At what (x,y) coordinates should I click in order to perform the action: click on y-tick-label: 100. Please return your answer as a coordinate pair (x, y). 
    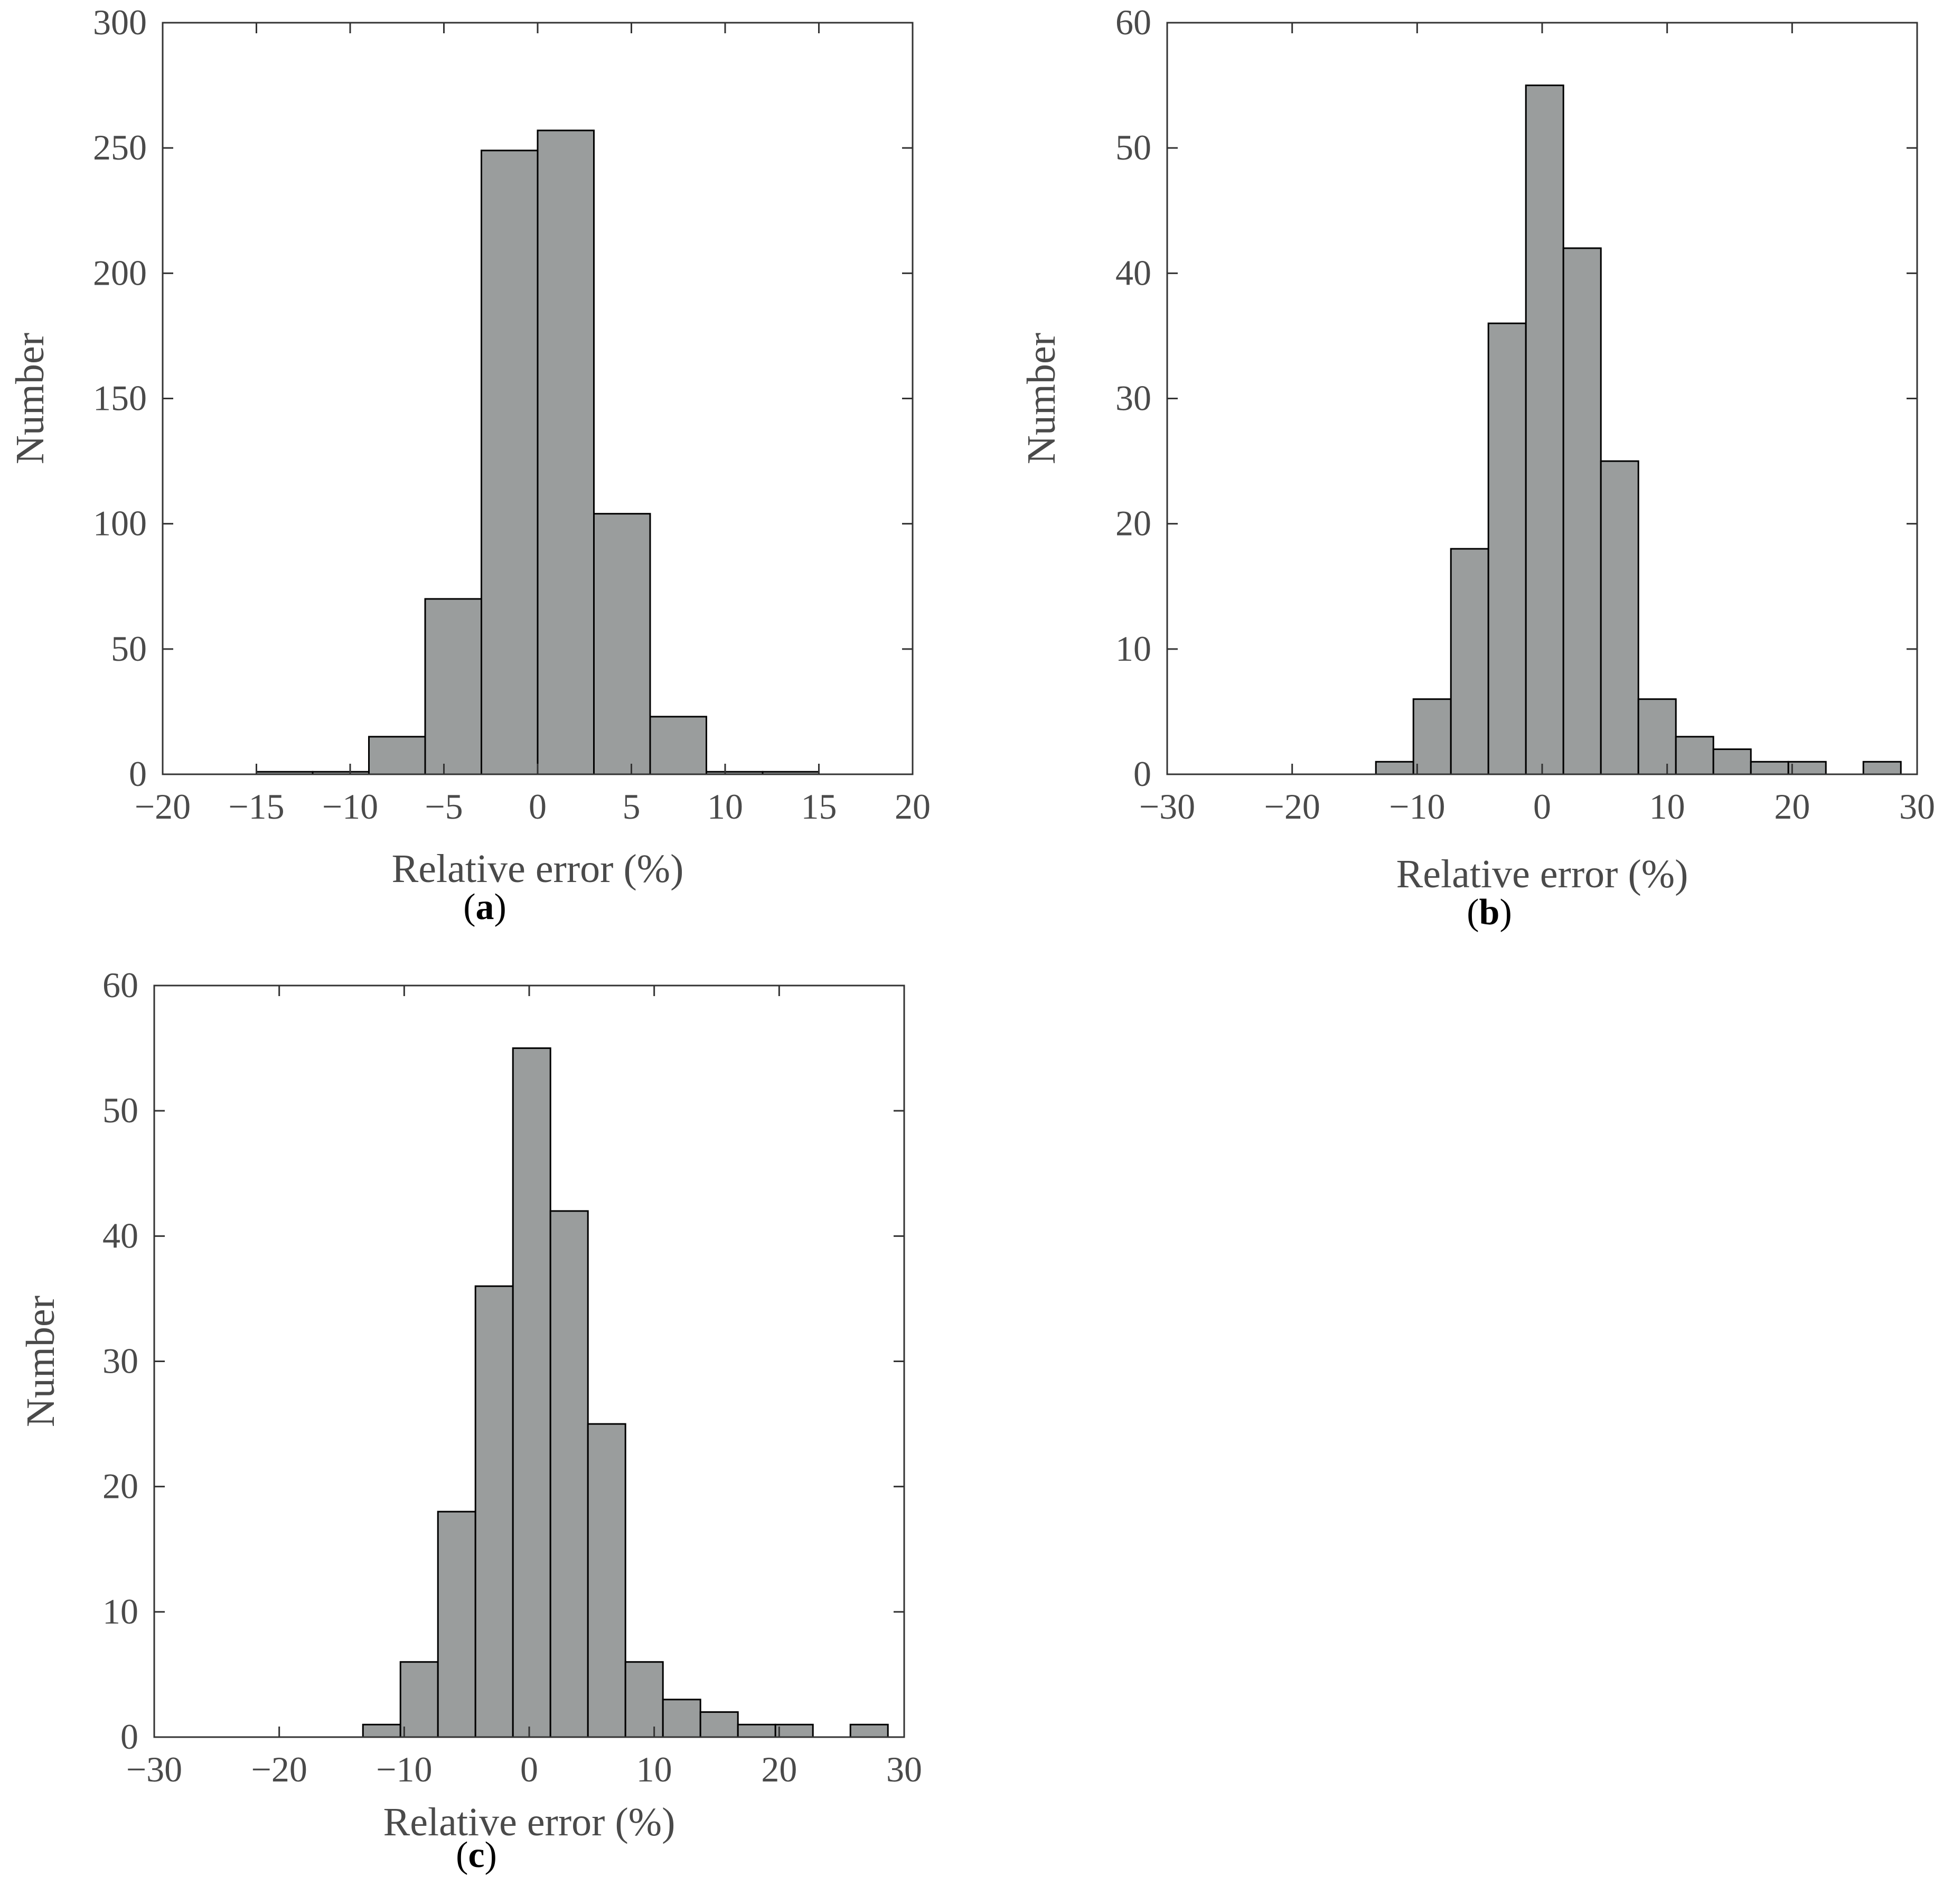
    Looking at the image, I should click on (120, 523).